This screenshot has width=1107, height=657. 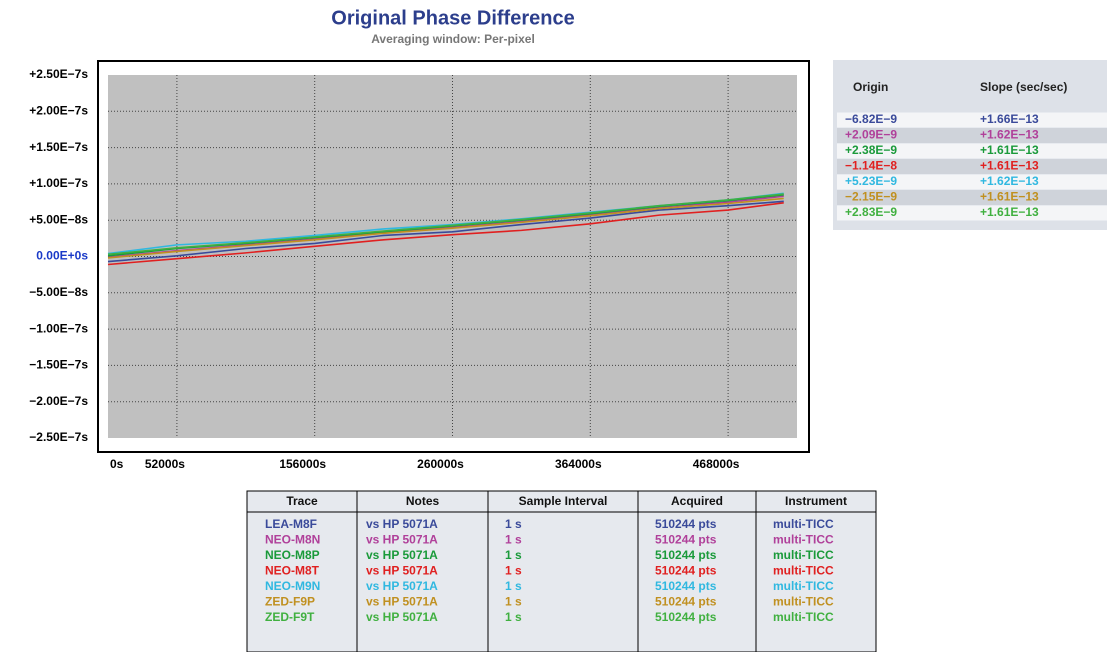 I want to click on x-tick-label: 156000s, so click(x=302, y=464).